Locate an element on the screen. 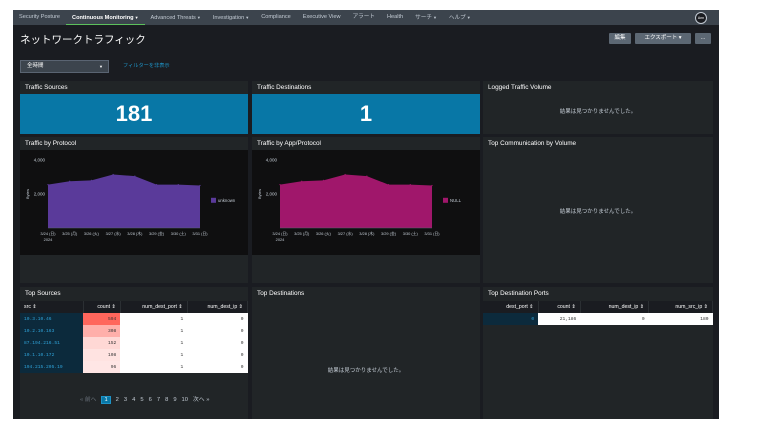 This screenshot has width=768, height=432. page-title: ネットワークトラフィック is located at coordinates (83, 40).